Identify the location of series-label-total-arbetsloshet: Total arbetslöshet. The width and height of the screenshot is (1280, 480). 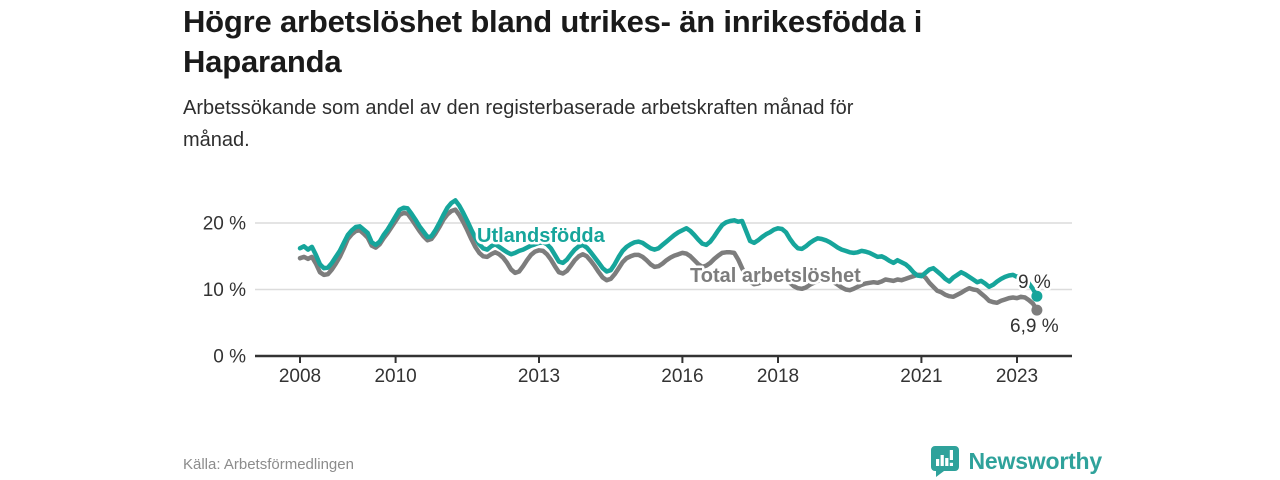
(775, 276).